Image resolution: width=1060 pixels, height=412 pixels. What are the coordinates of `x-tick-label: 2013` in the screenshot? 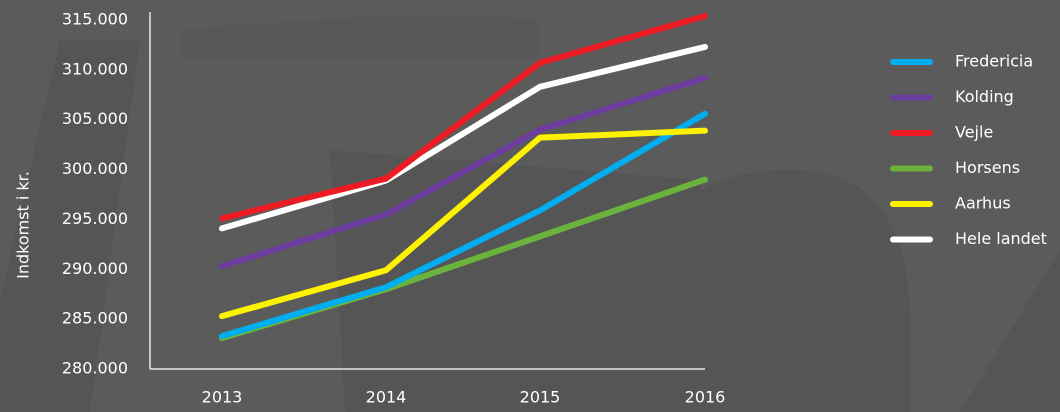 It's located at (222, 397).